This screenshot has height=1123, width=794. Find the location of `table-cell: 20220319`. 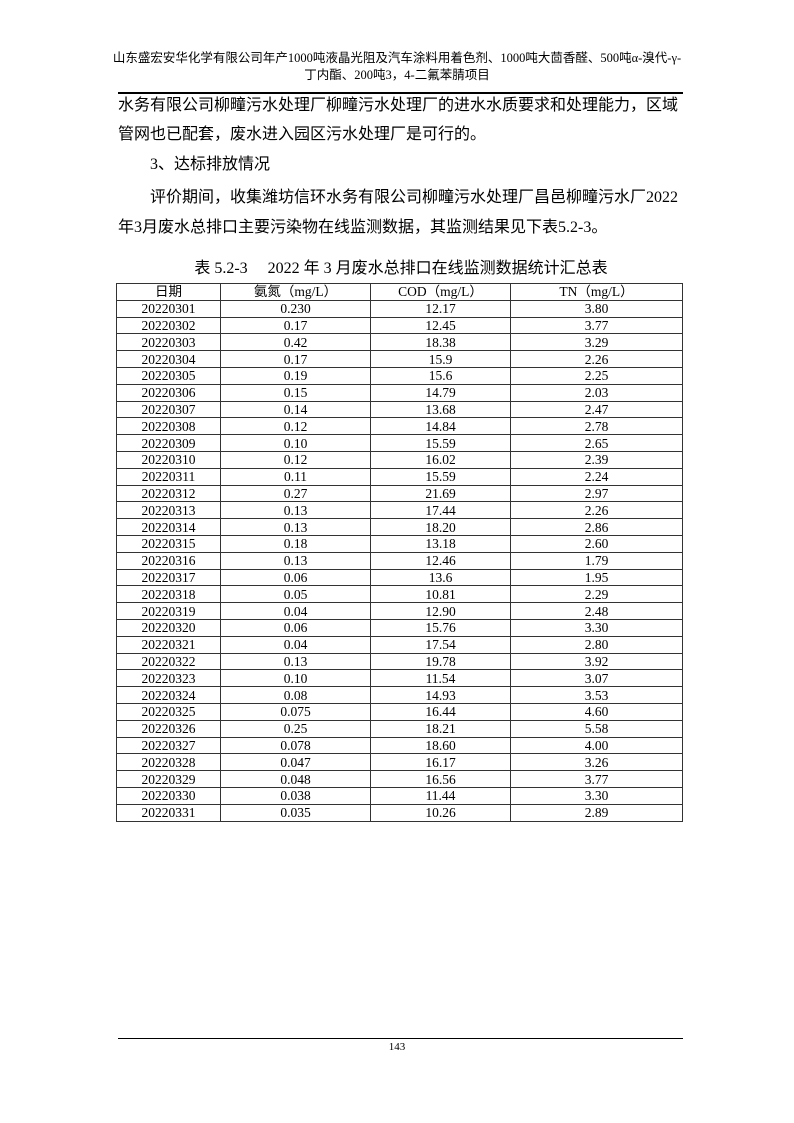

table-cell: 20220319 is located at coordinates (168, 611).